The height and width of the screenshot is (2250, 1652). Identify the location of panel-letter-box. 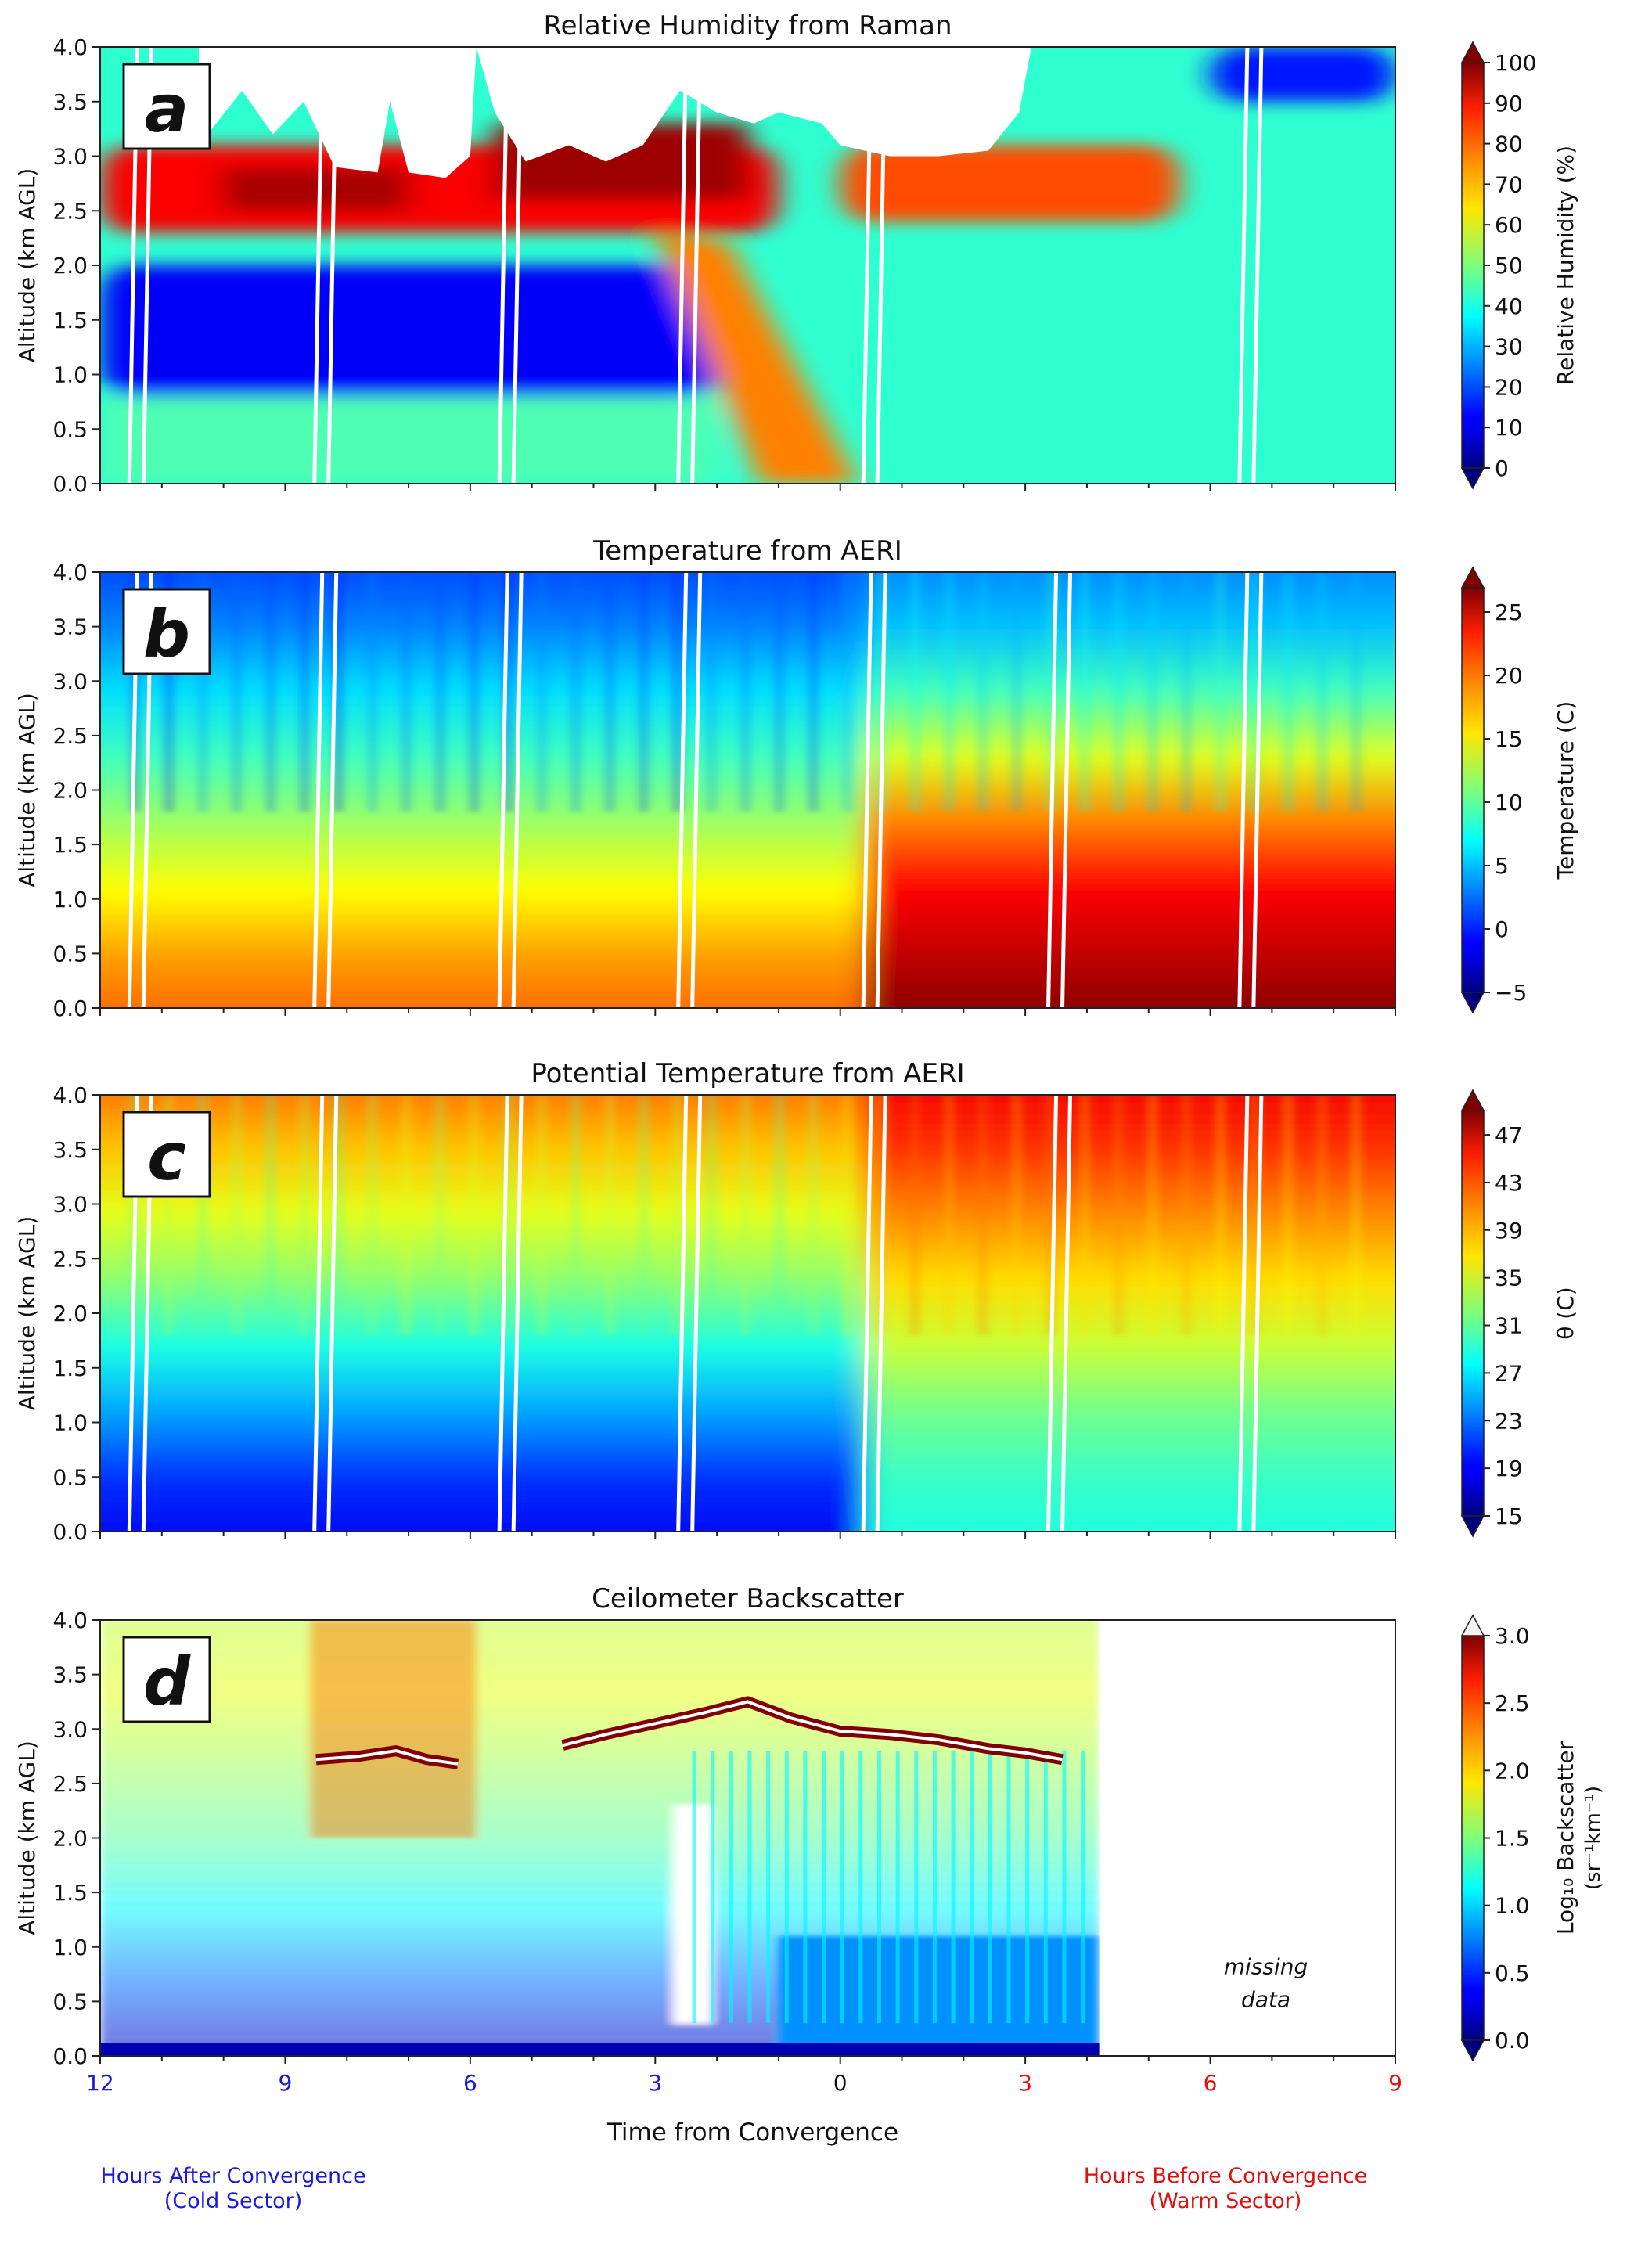
(166, 1154).